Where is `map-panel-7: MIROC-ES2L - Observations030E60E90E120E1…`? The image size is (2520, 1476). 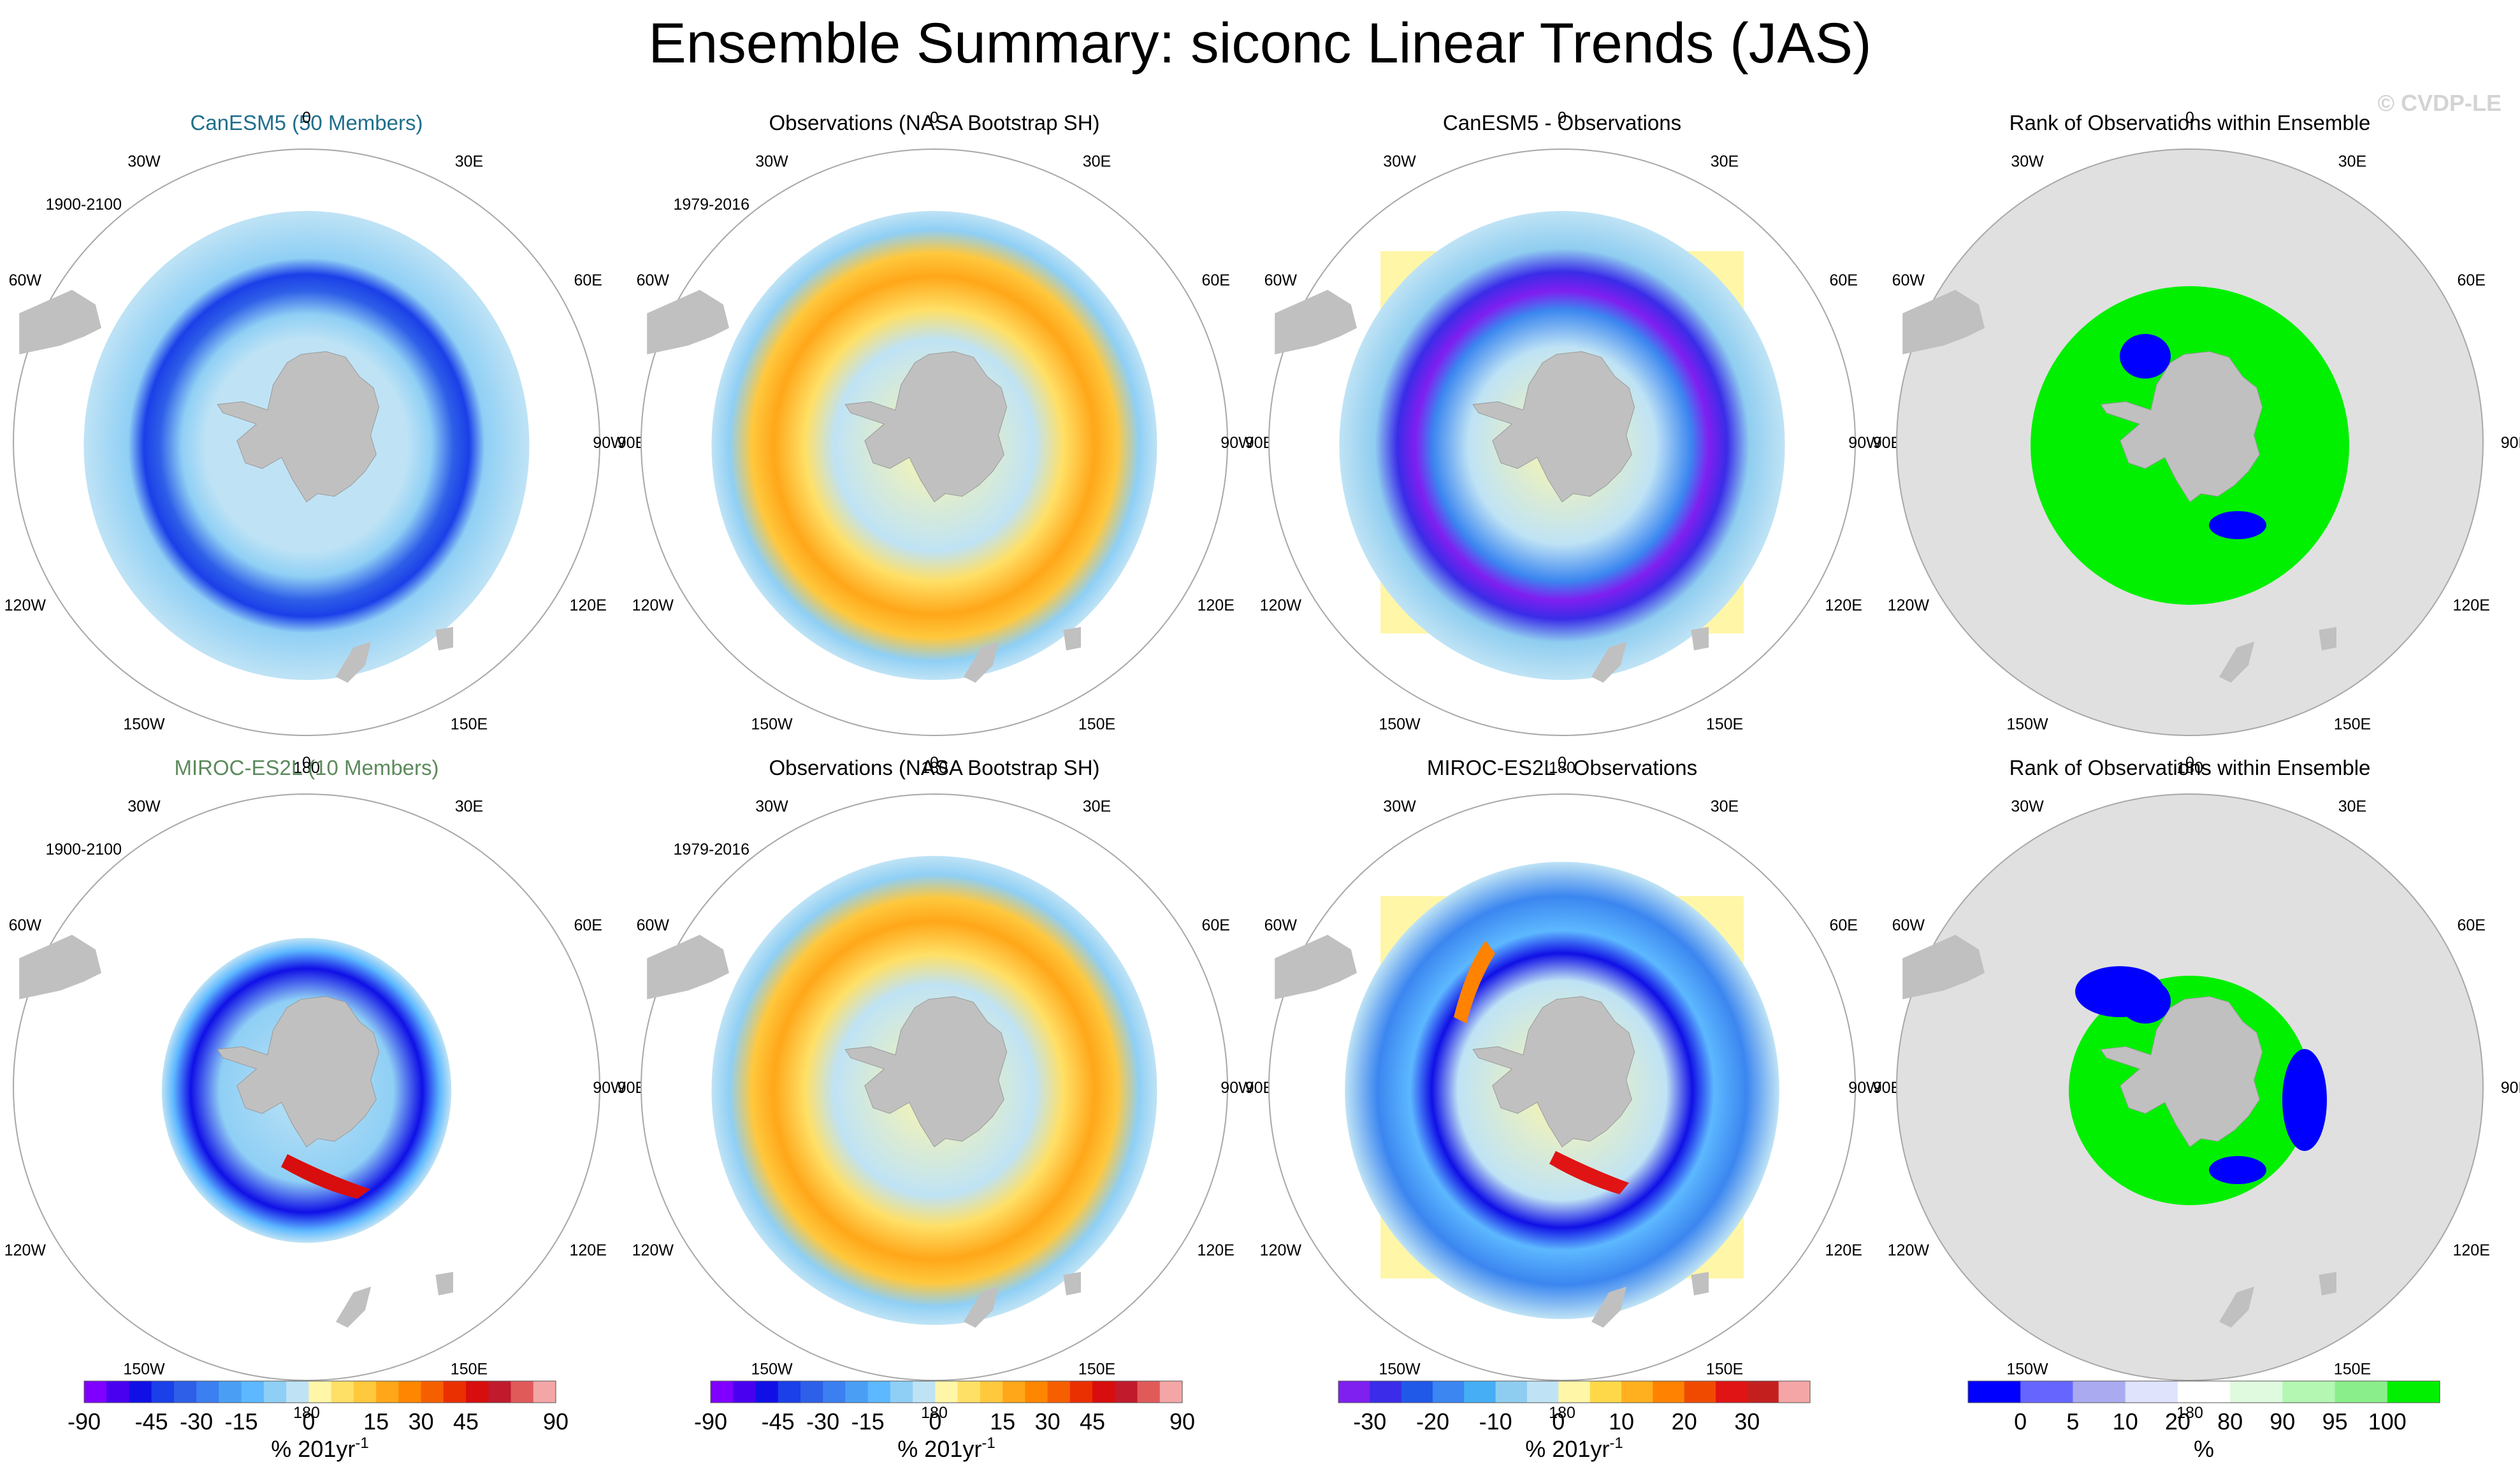
map-panel-7: MIROC-ES2L - Observations030E60E90E120E1… is located at coordinates (1560, 1088).